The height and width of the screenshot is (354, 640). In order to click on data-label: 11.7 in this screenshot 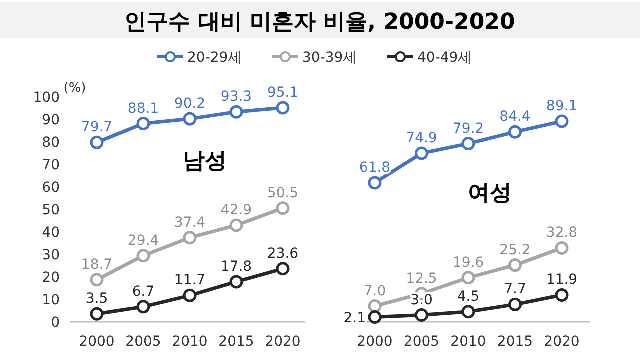, I will do `click(190, 280)`.